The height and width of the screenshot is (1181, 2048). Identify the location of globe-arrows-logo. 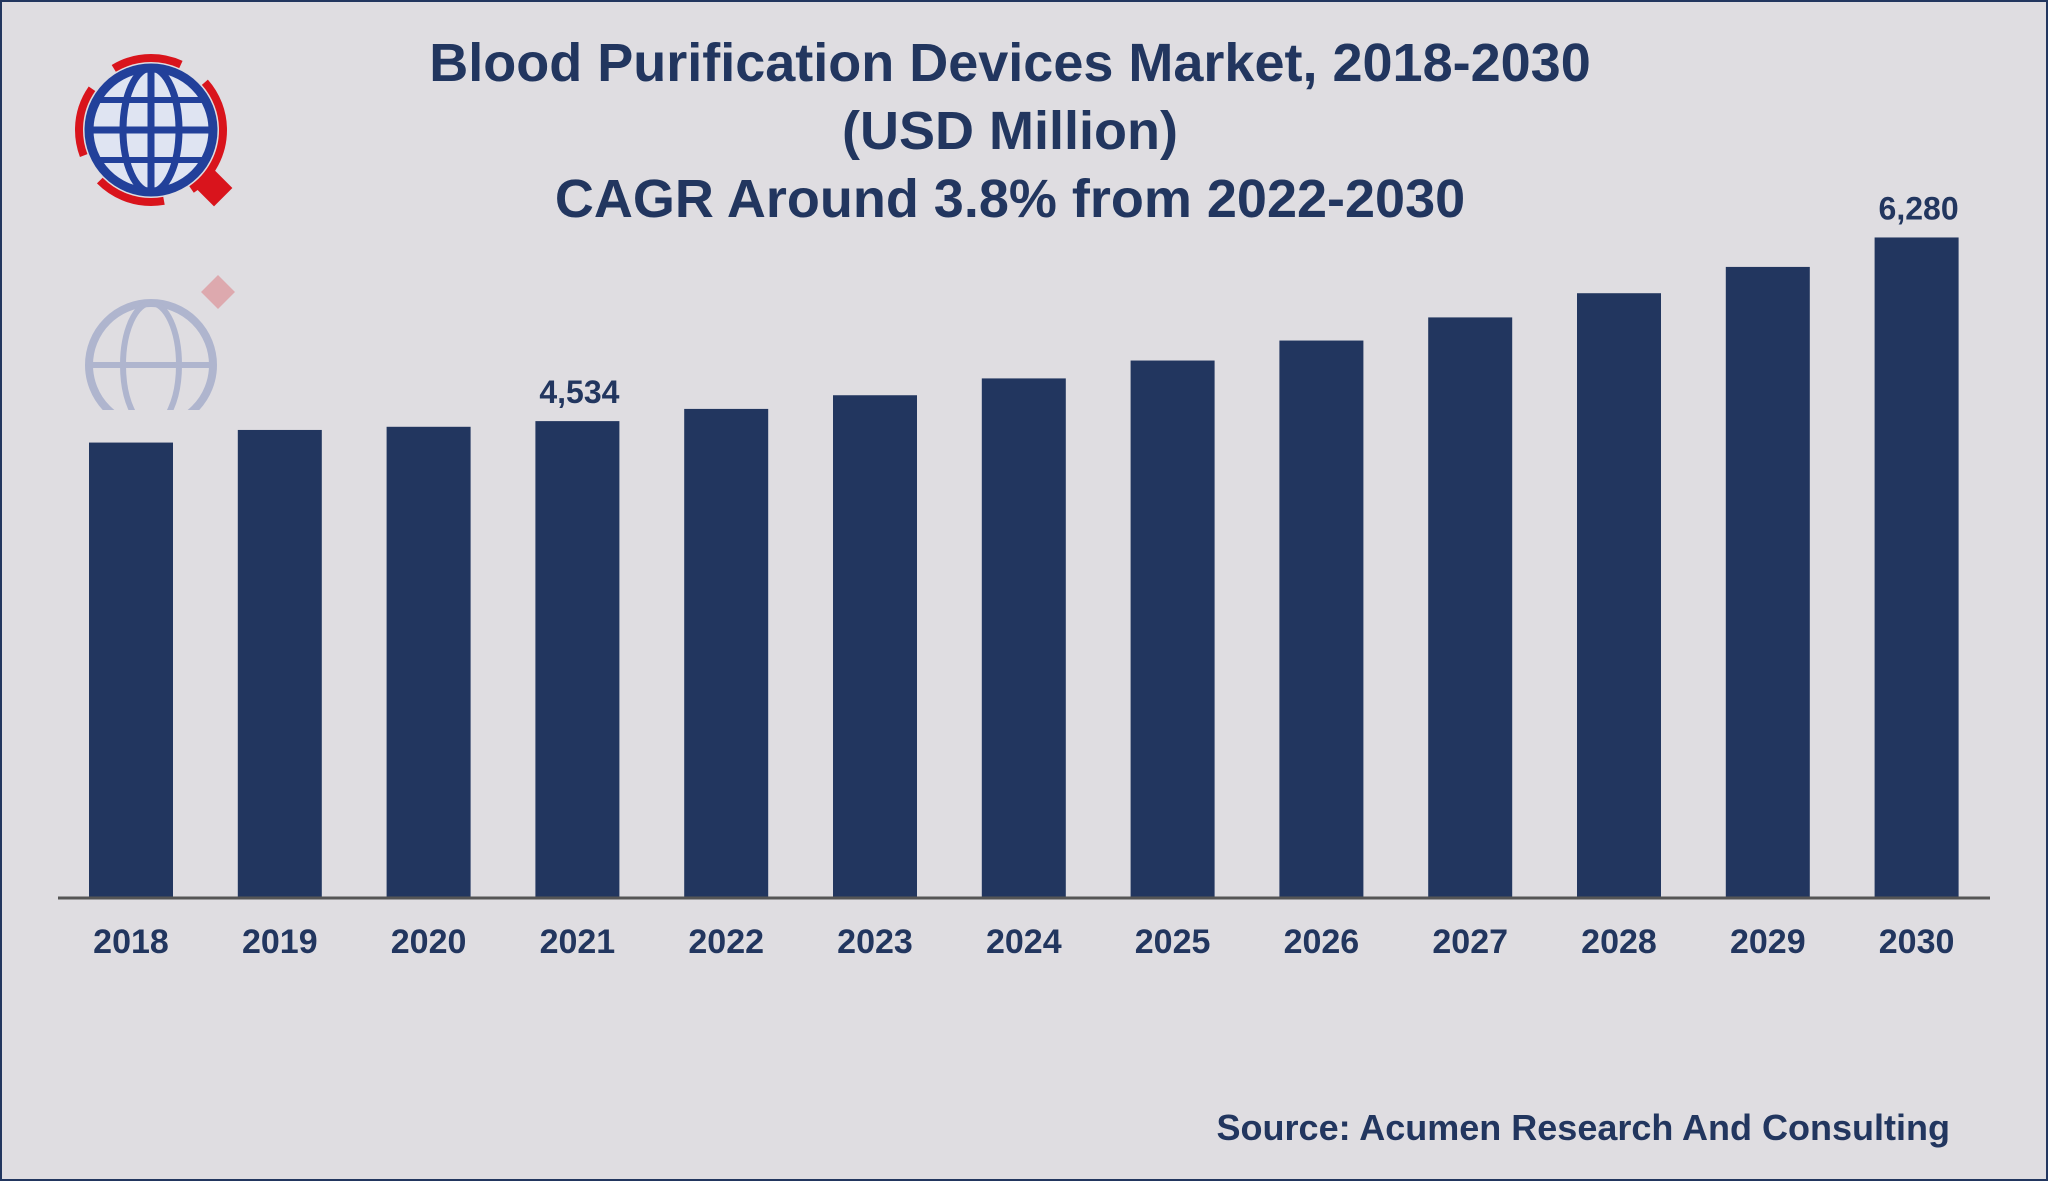
(154, 130).